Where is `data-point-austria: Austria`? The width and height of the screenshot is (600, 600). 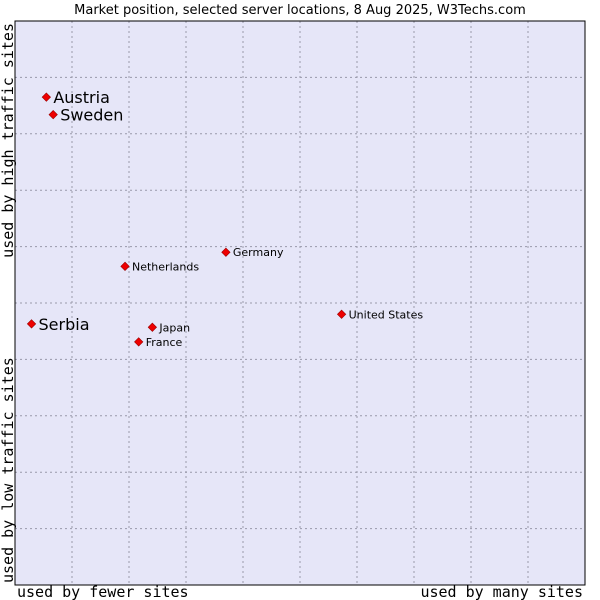 data-point-austria: Austria is located at coordinates (75, 97).